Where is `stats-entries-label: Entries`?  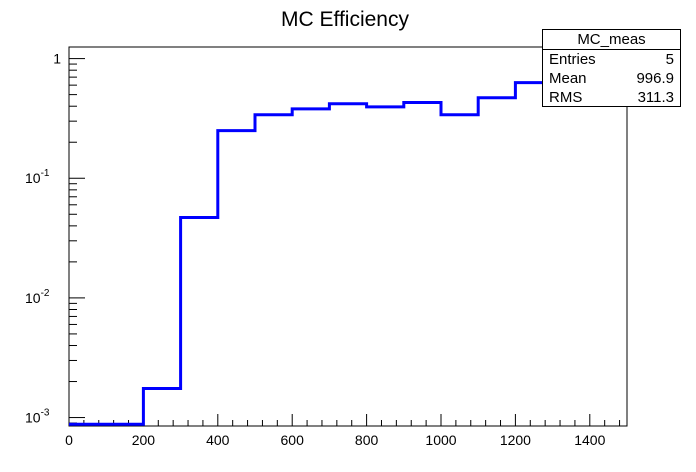 stats-entries-label: Entries is located at coordinates (572, 59).